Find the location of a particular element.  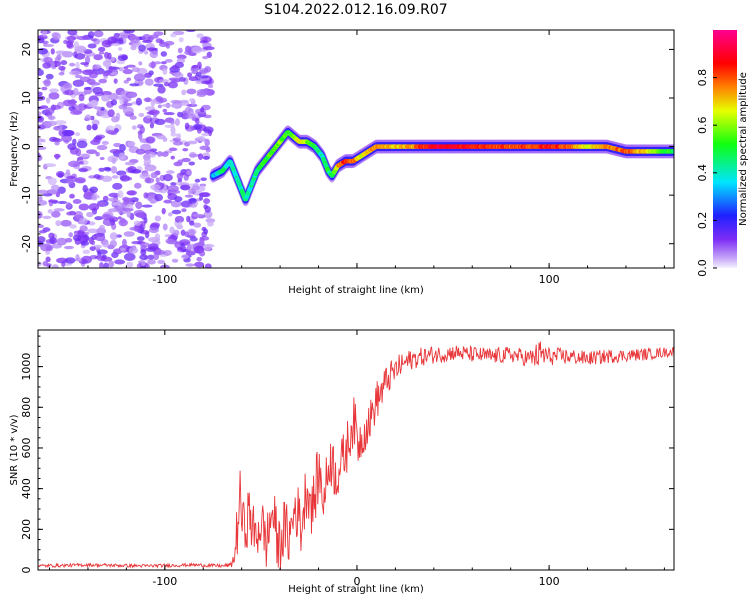

snr-ylabel: SNR (10 * v/v) is located at coordinates (14, 449).